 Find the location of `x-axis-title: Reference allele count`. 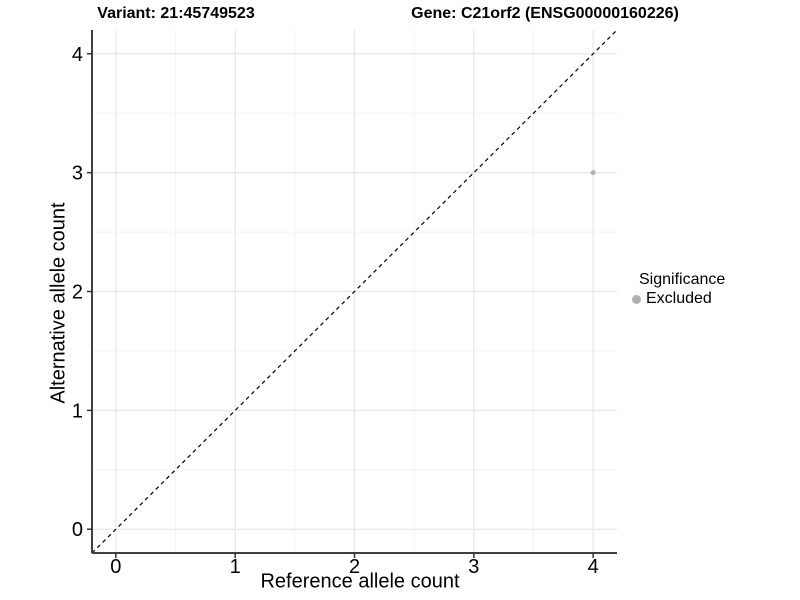

x-axis-title: Reference allele count is located at coordinates (360, 581).